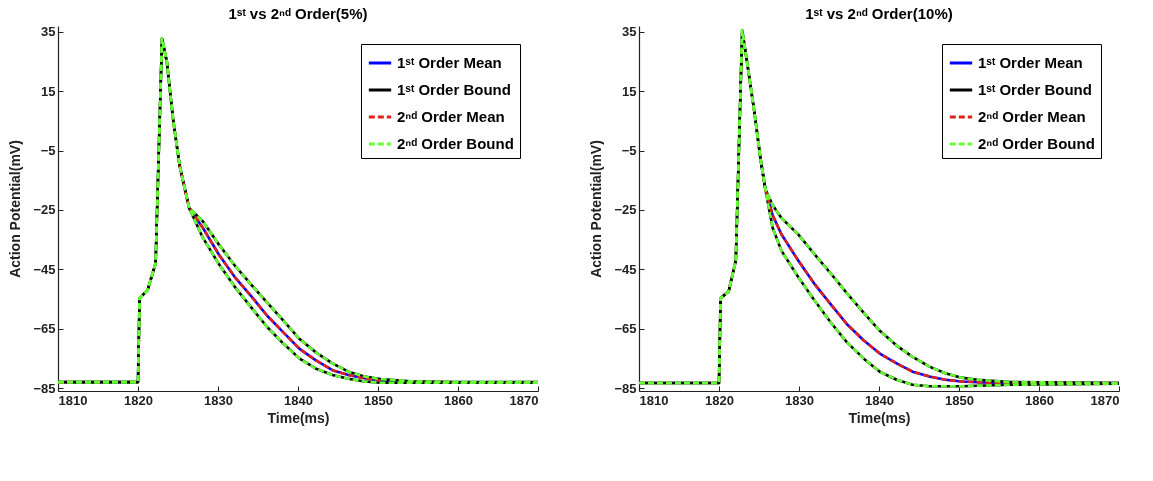 Image resolution: width=1153 pixels, height=481 pixels. Describe the element at coordinates (298, 13) in the screenshot. I see `chart-title: 1ˢᵗ vs 2ⁿᵈ Order(5%)` at that location.